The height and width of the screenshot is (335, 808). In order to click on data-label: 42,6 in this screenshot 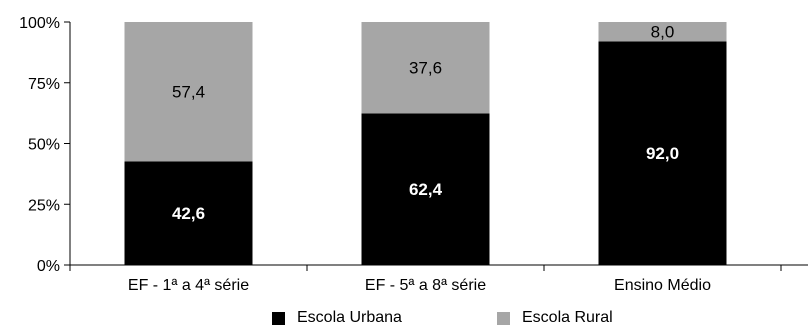, I will do `click(188, 213)`.